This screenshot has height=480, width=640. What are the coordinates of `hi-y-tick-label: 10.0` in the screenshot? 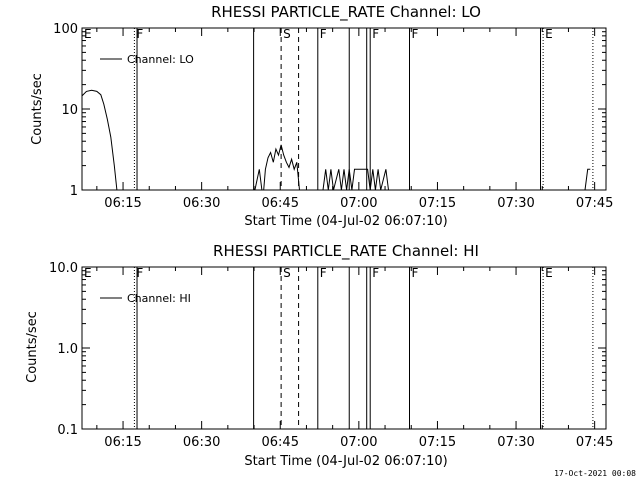 It's located at (63, 268).